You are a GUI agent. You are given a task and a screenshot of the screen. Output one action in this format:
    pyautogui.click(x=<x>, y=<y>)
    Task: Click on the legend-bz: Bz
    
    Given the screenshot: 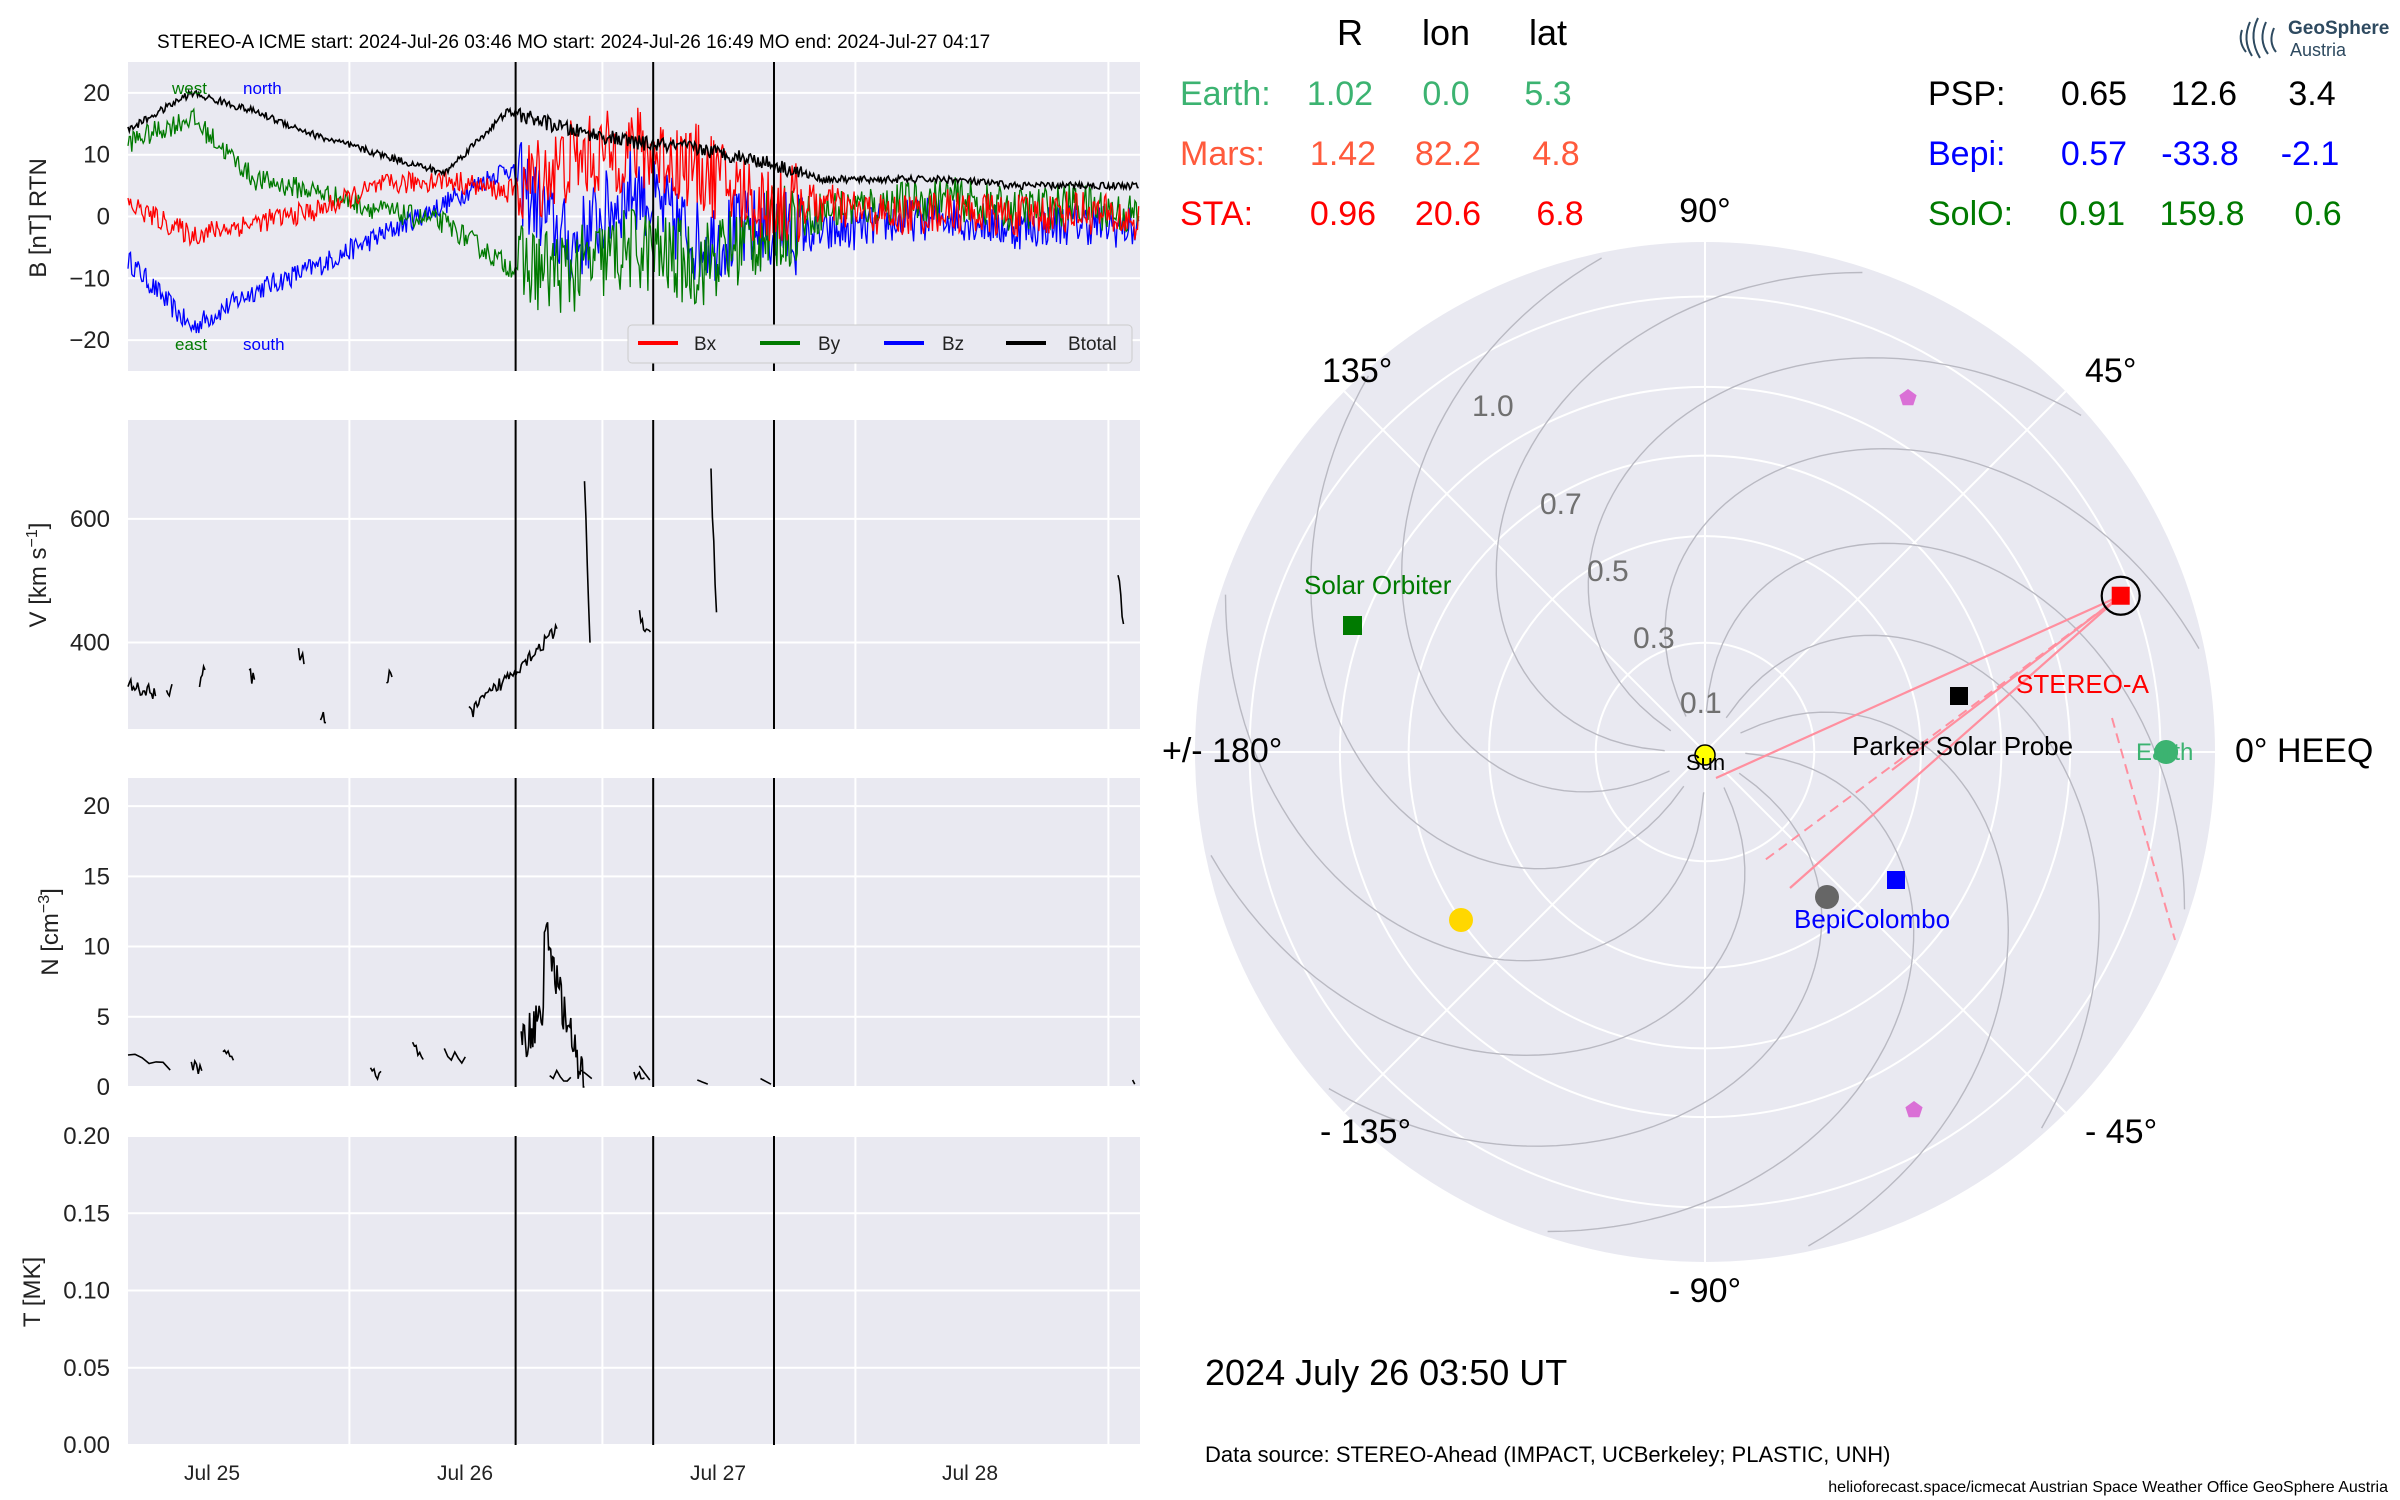 What is the action you would take?
    pyautogui.click(x=953, y=344)
    